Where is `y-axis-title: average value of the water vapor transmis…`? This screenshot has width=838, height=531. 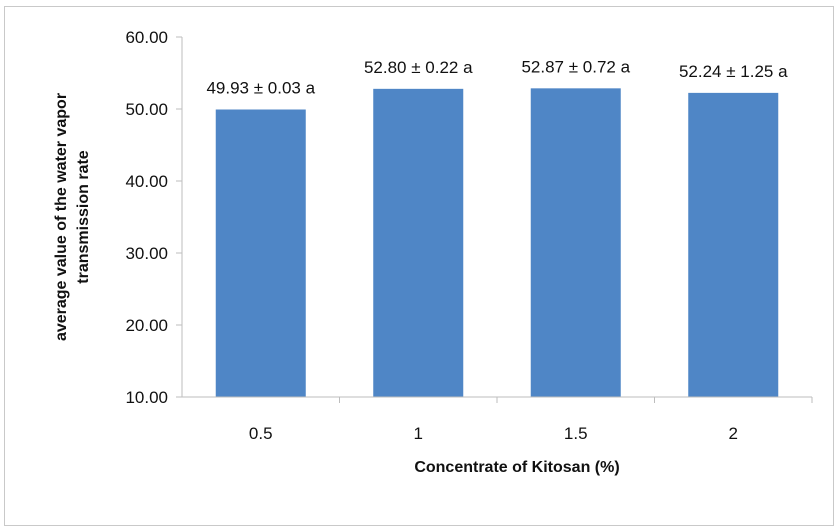
y-axis-title: average value of the water vapor transmis… is located at coordinates (72, 217).